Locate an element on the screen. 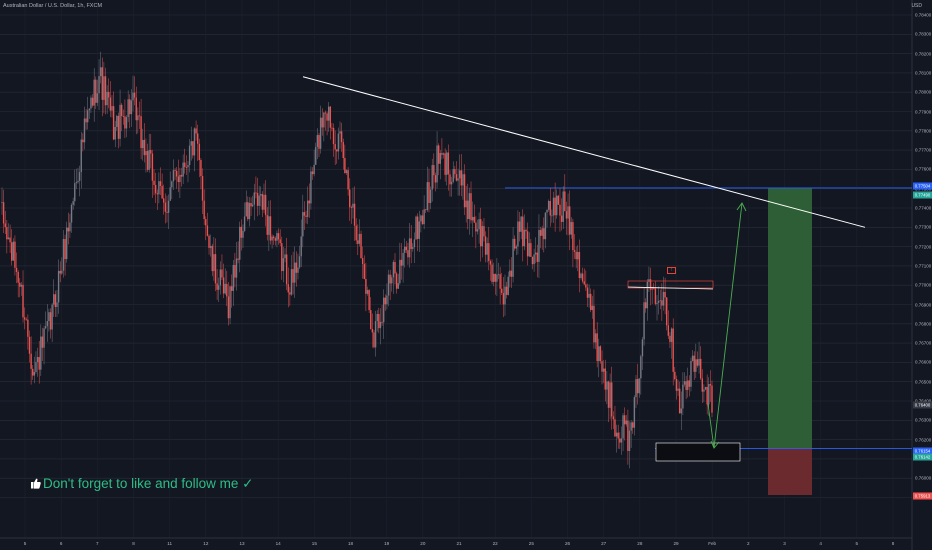 This screenshot has height=550, width=932. price-tag: 0.77490 is located at coordinates (922, 195).